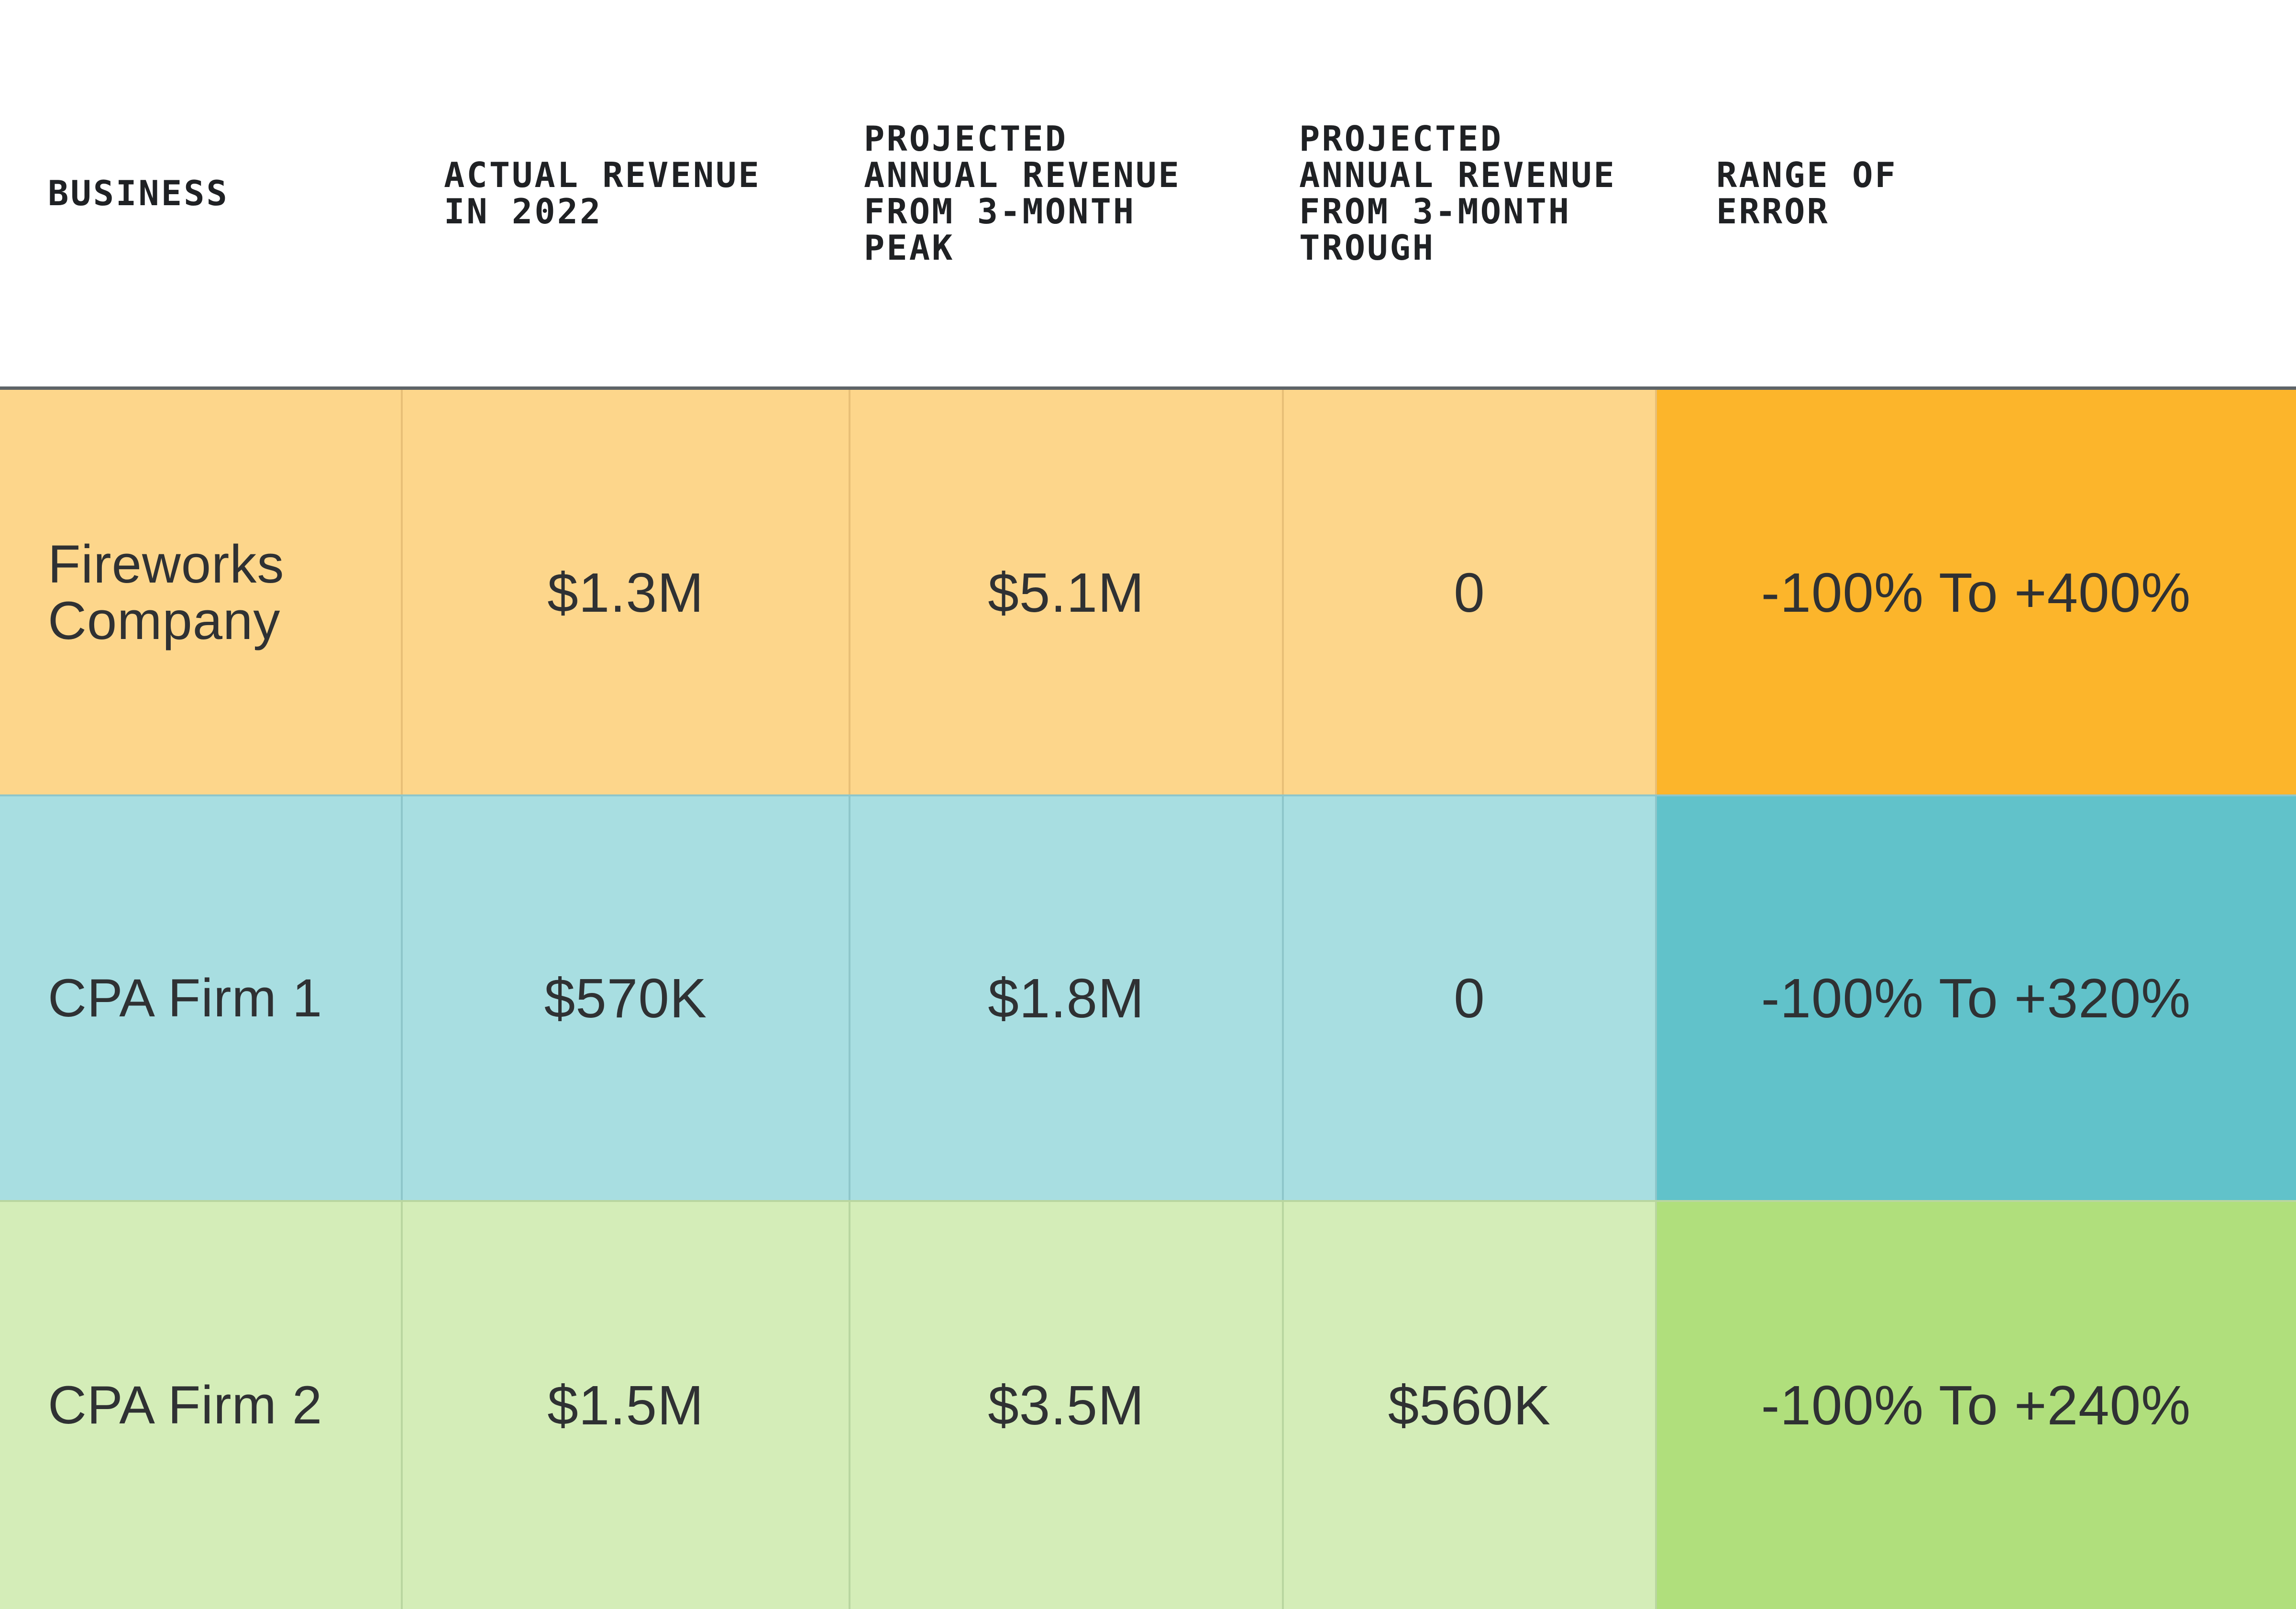 This screenshot has width=2296, height=1609. What do you see at coordinates (166, 592) in the screenshot?
I see `cell-business: Fireworks Company` at bounding box center [166, 592].